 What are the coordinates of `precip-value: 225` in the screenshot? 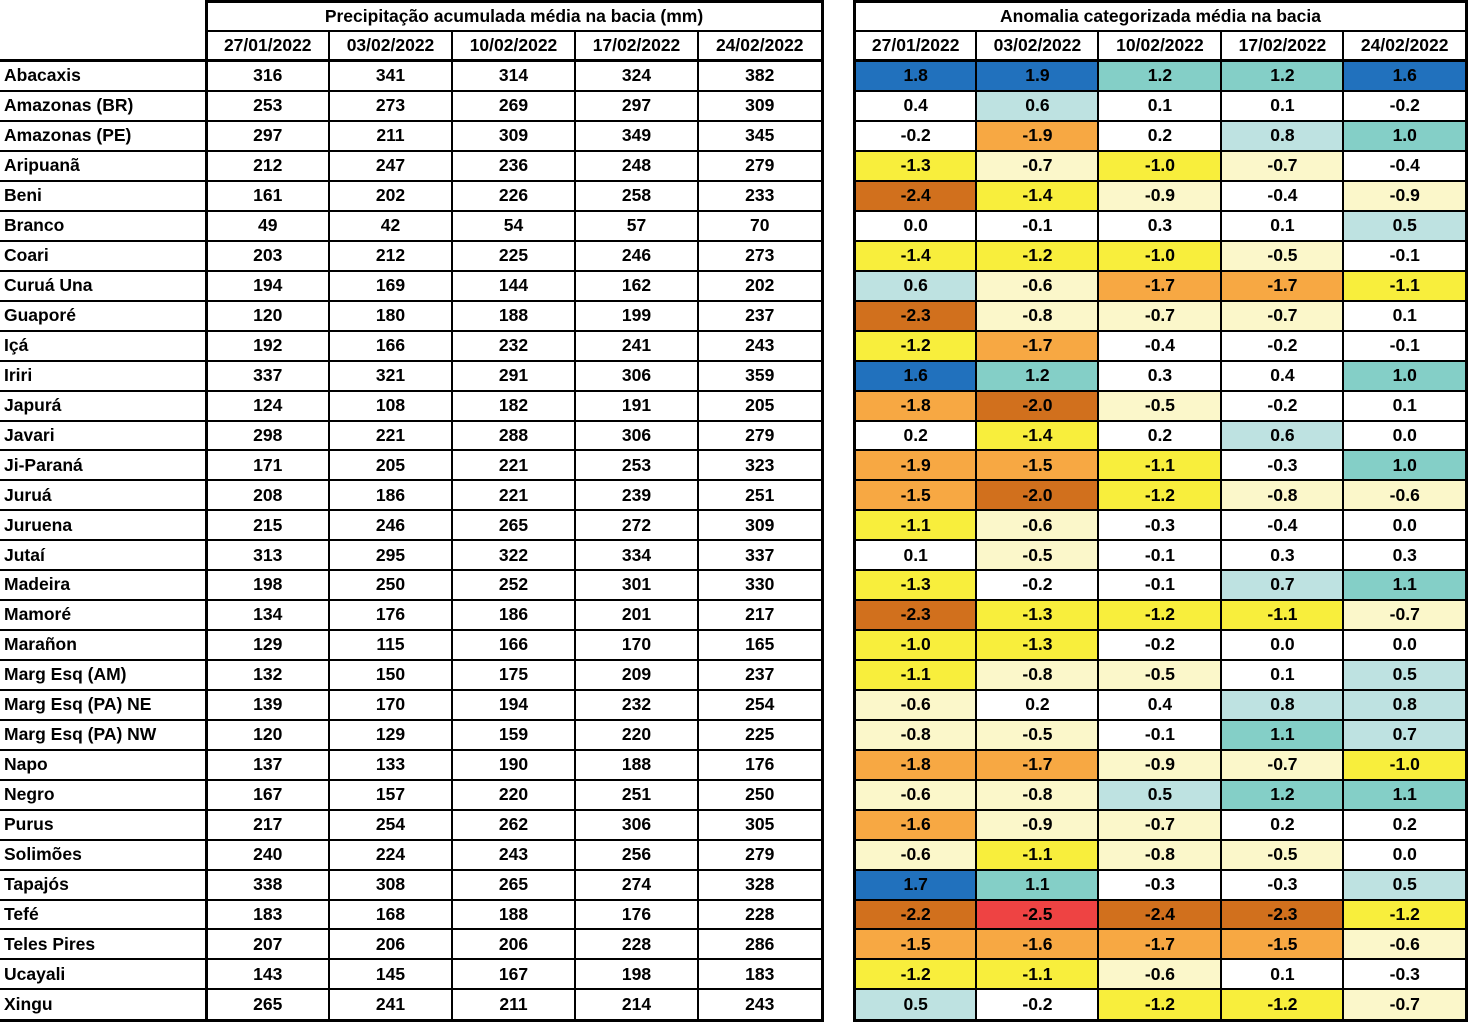 It's located at (760, 734).